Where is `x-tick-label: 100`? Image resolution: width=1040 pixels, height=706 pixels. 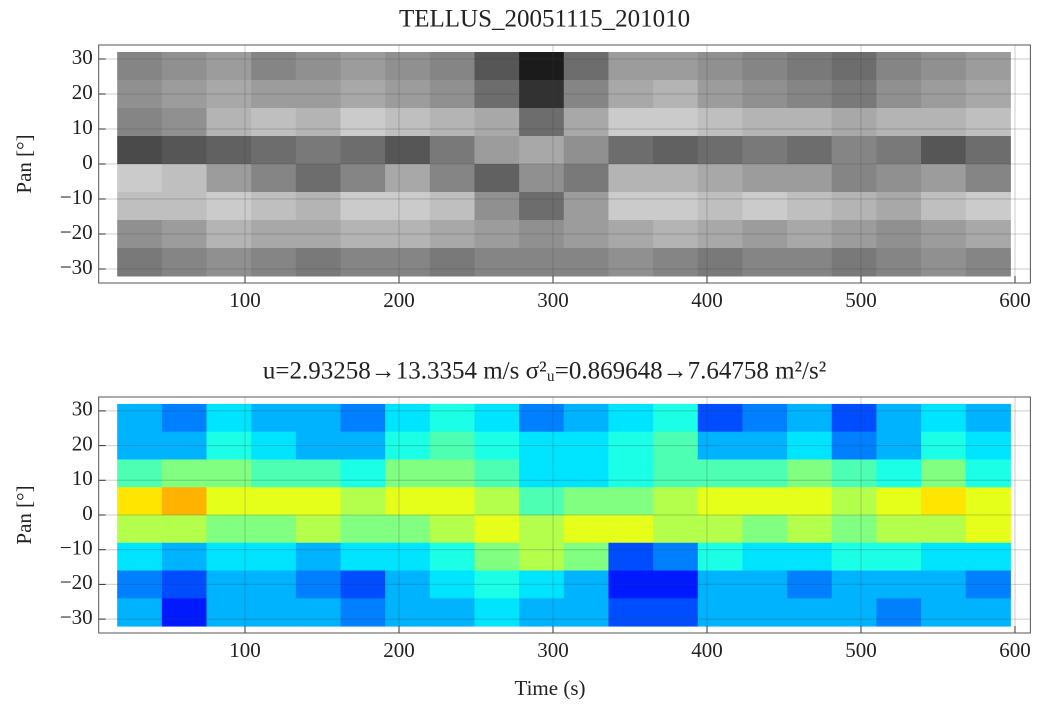 x-tick-label: 100 is located at coordinates (245, 650).